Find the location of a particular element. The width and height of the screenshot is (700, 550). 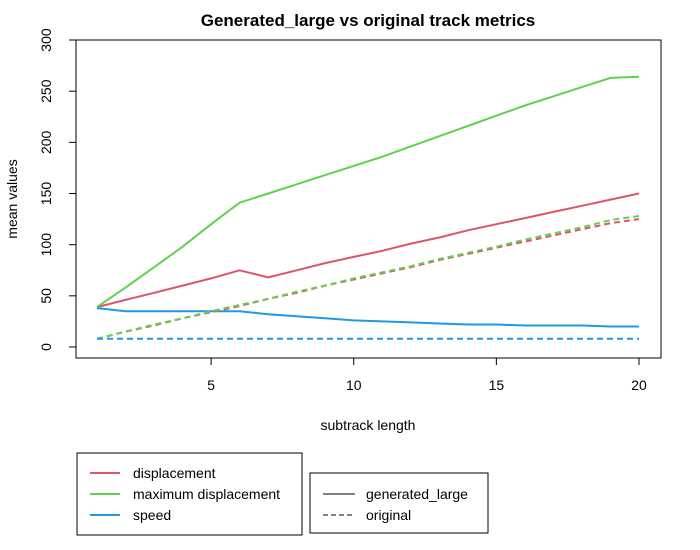

y-tick-label: 50 is located at coordinates (46, 296).